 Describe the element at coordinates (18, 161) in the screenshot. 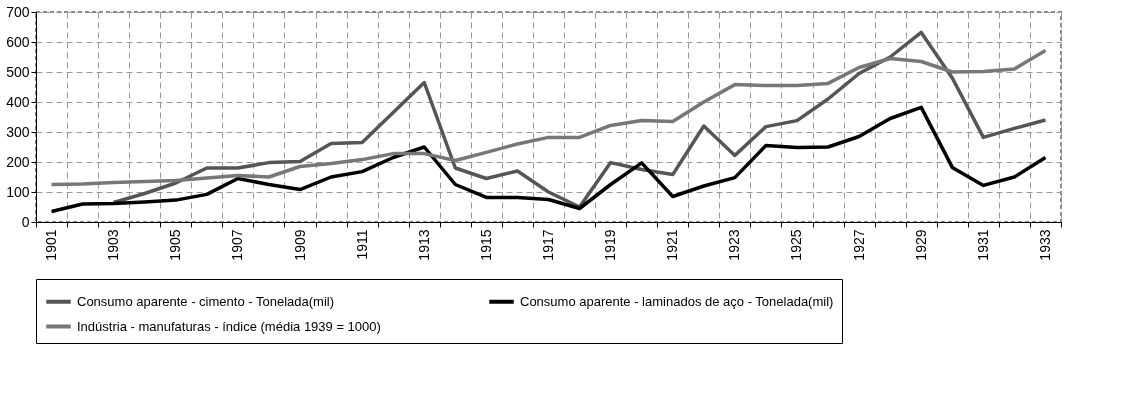

I see `y-tick-label: 200` at that location.